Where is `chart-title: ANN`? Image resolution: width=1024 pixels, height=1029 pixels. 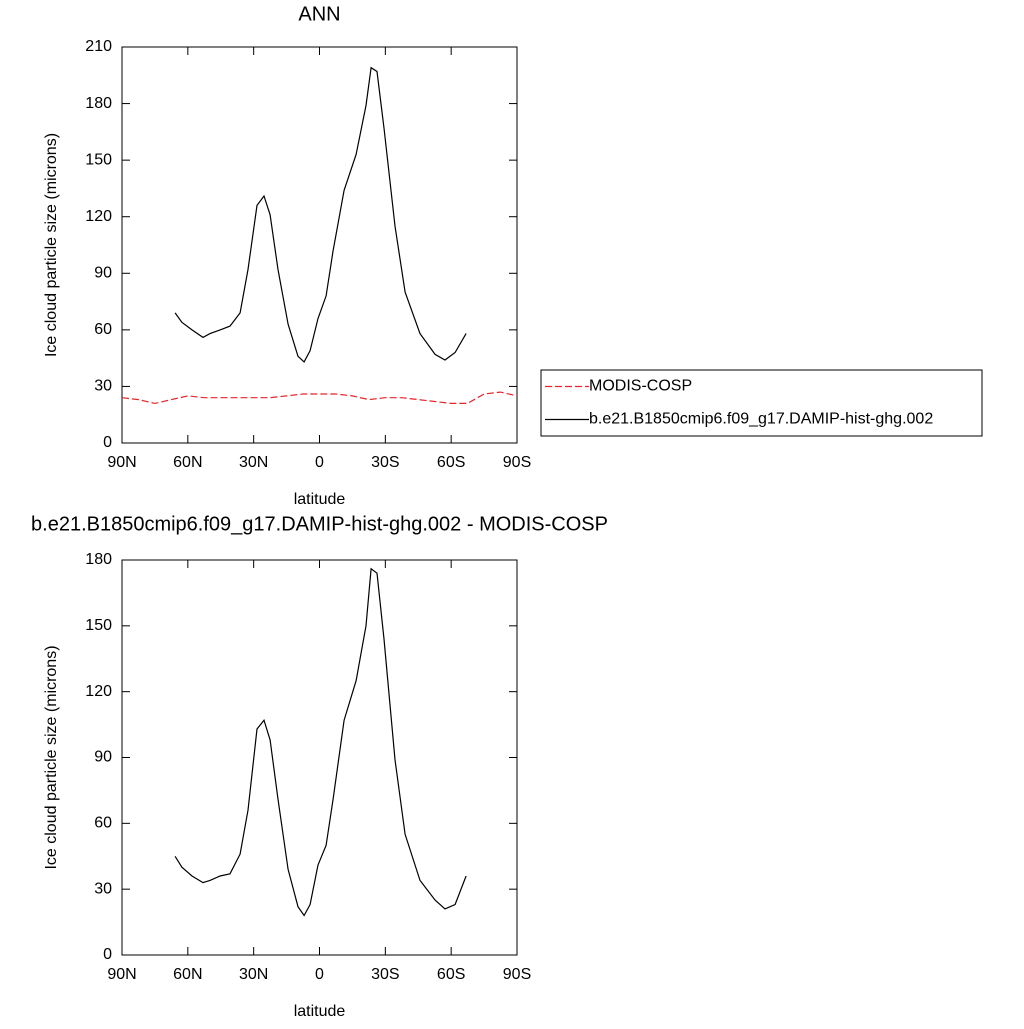 chart-title: ANN is located at coordinates (319, 14).